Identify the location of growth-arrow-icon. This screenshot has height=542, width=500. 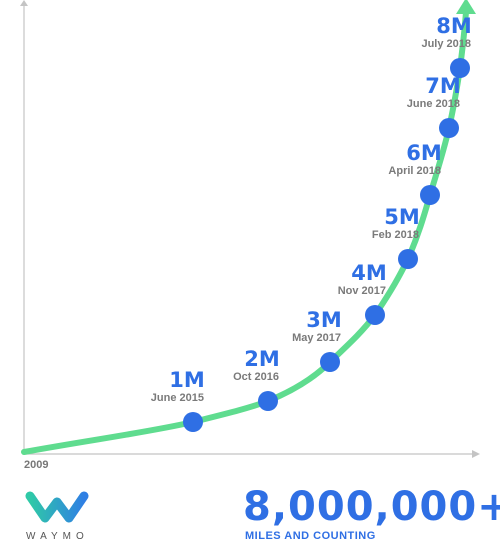
(466, 7).